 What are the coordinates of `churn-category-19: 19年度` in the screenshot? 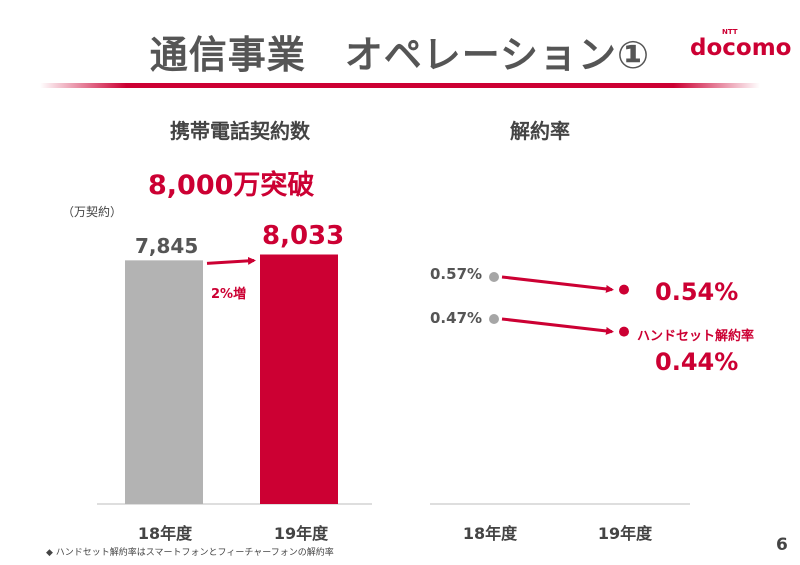 It's located at (625, 533).